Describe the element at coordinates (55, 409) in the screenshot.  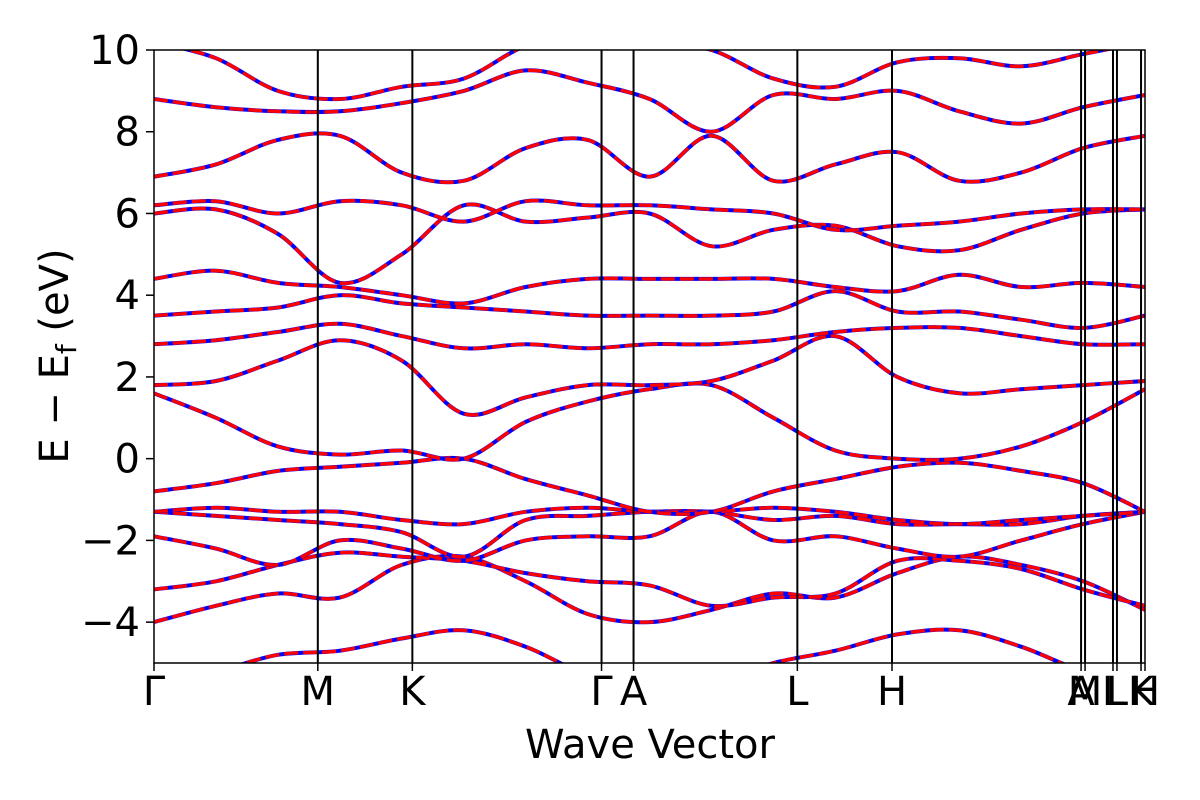
I see `y-axis-label-main: E − E` at that location.